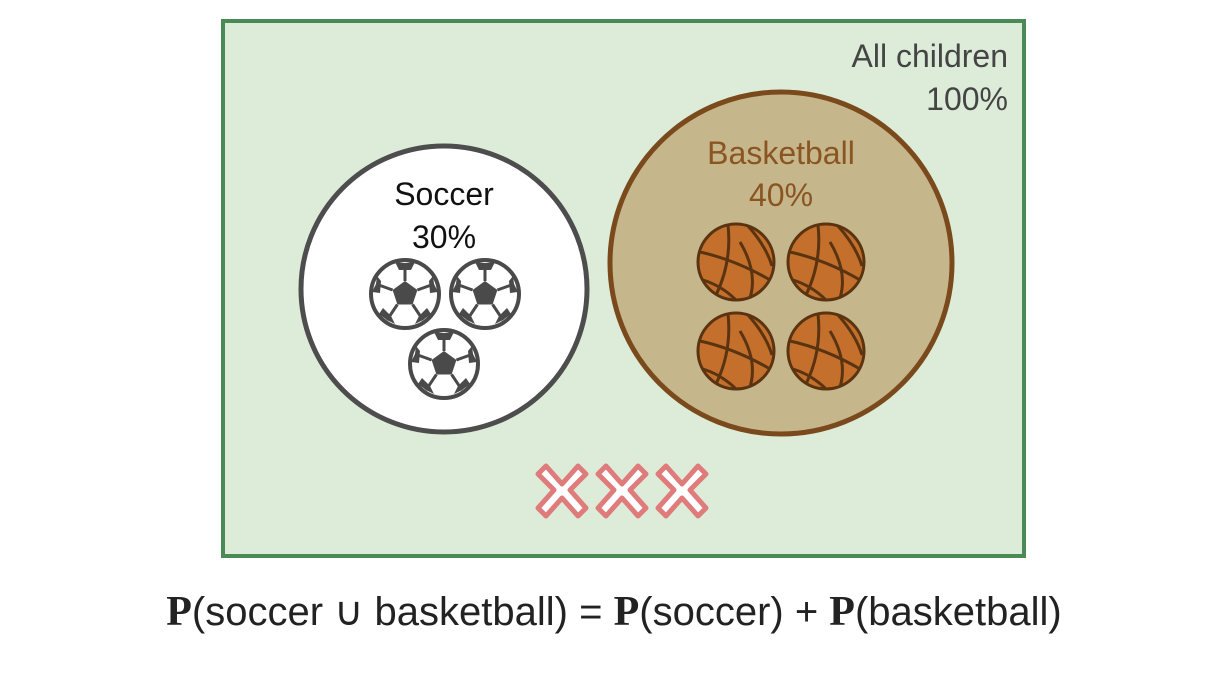  What do you see at coordinates (781, 153) in the screenshot?
I see `basketball-label: Basketball` at bounding box center [781, 153].